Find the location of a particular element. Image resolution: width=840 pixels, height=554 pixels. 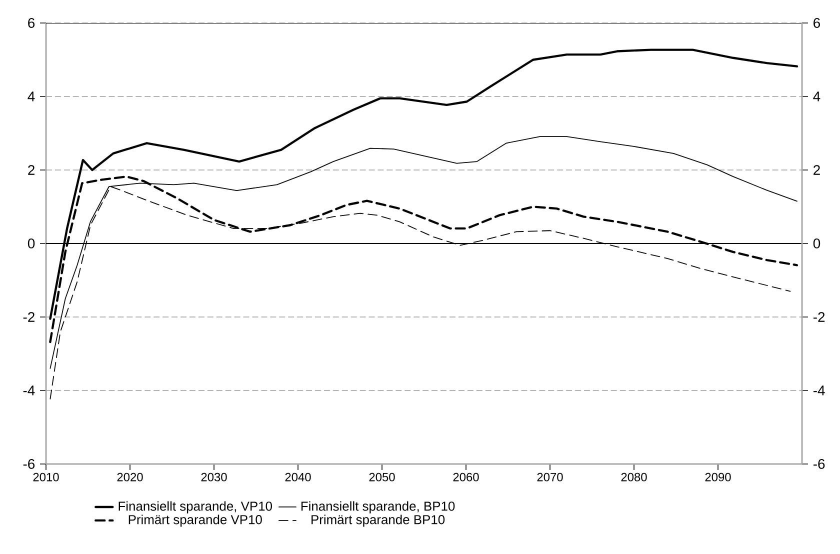

y-tick-label: -2 is located at coordinates (28, 317).